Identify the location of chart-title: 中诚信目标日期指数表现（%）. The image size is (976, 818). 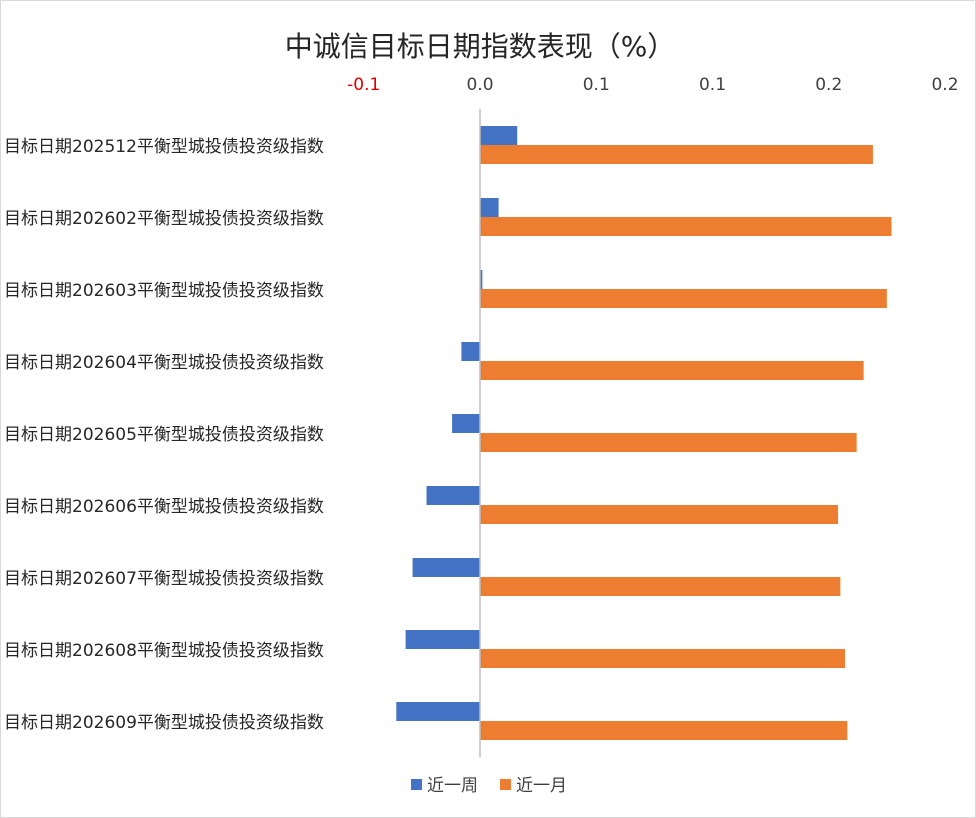
(480, 46).